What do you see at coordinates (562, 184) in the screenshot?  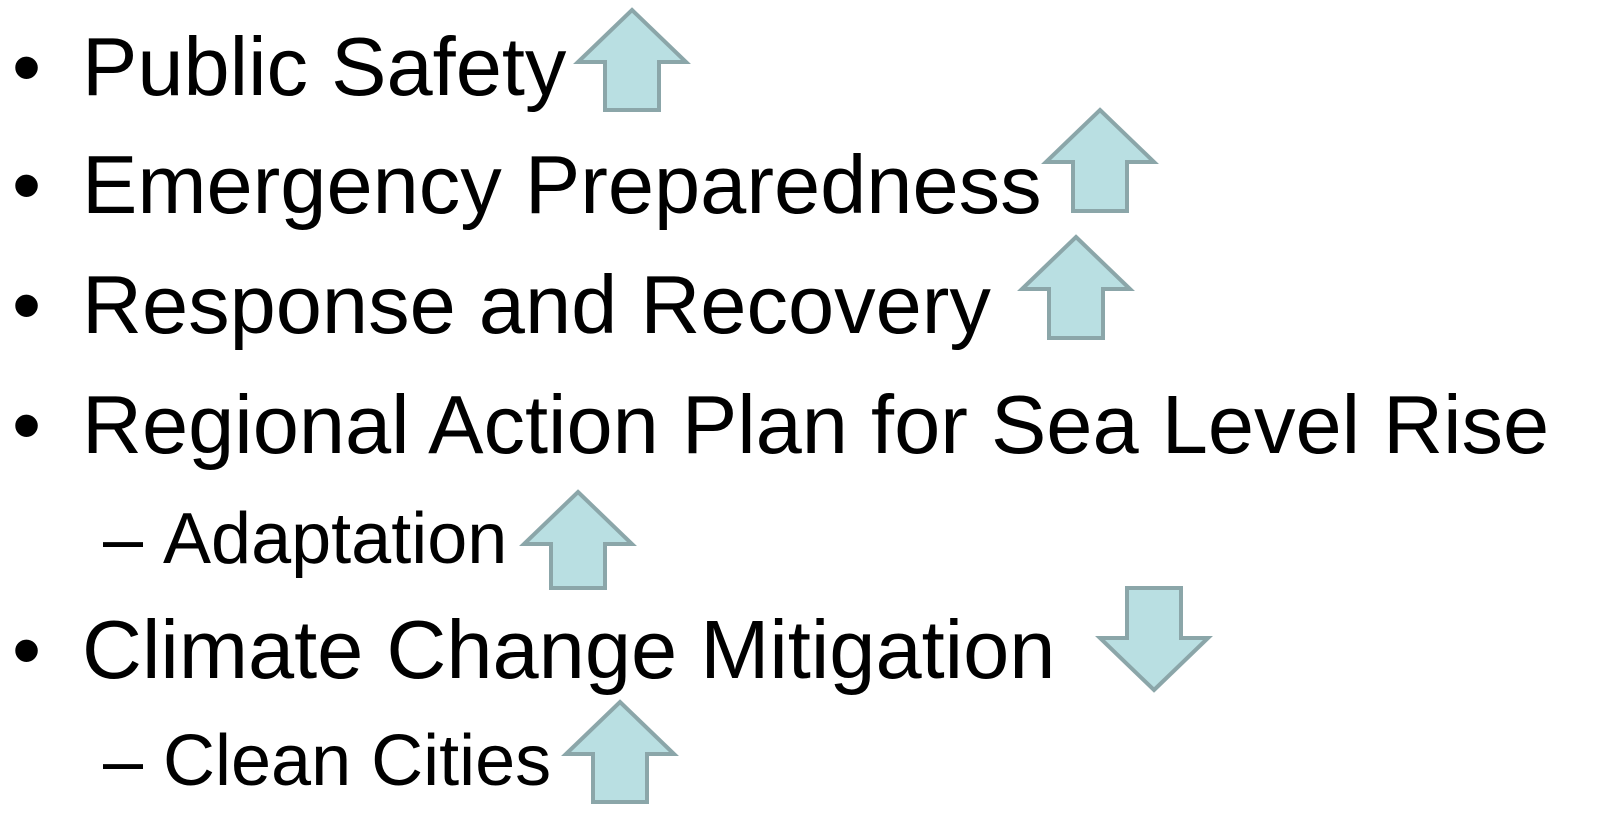 I see `item-text: Emergency Preparedness` at bounding box center [562, 184].